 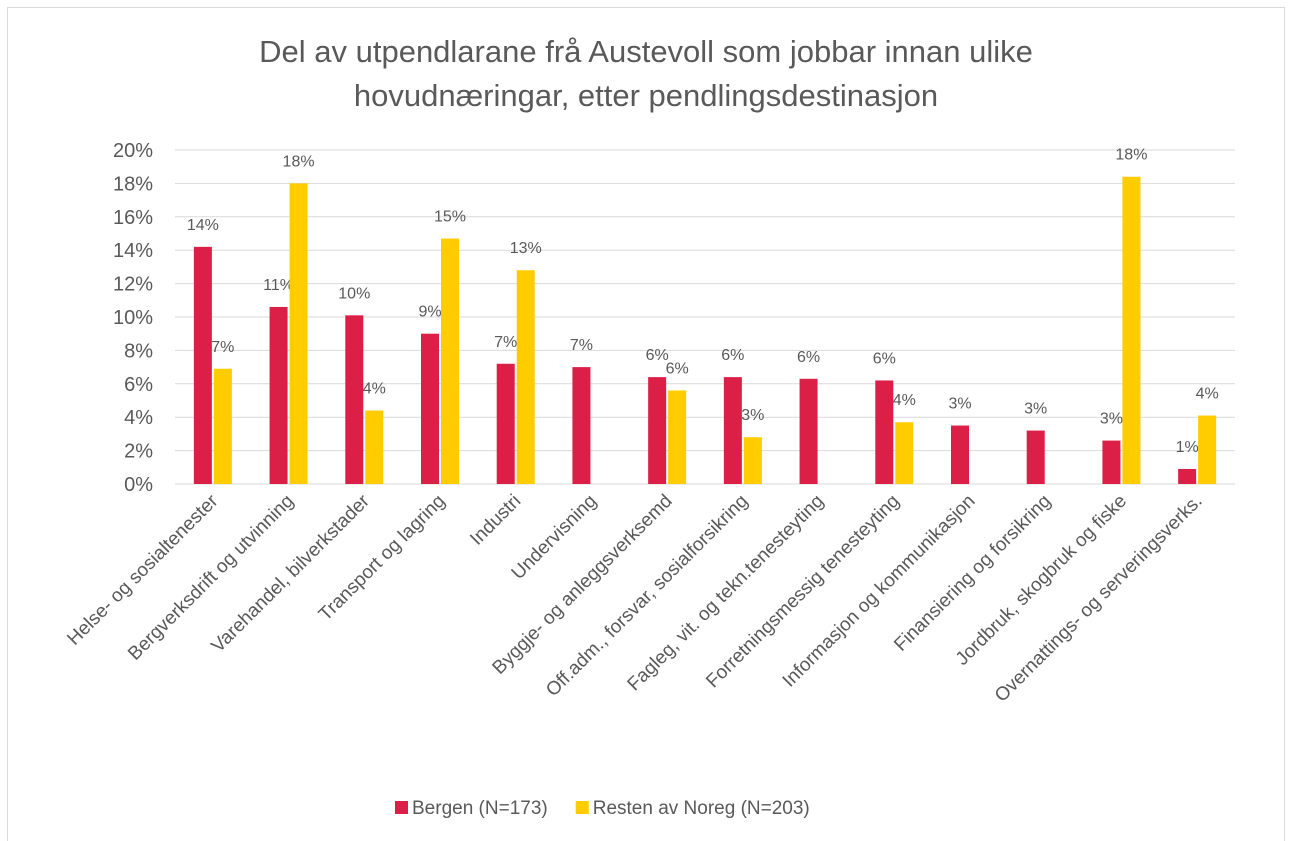 I want to click on x-tick-label: Finansiering og forsikring, so click(x=972, y=573).